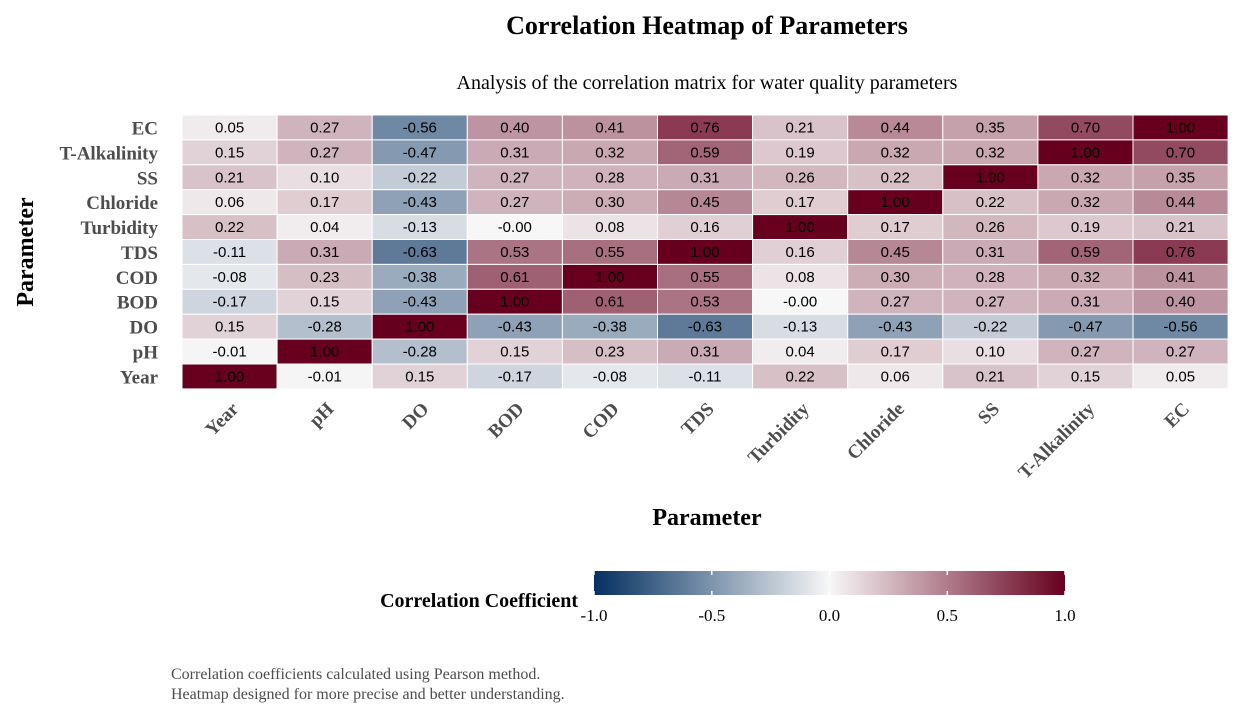 This screenshot has height=717, width=1257. I want to click on y-axis-title: Parameter, so click(26, 252).